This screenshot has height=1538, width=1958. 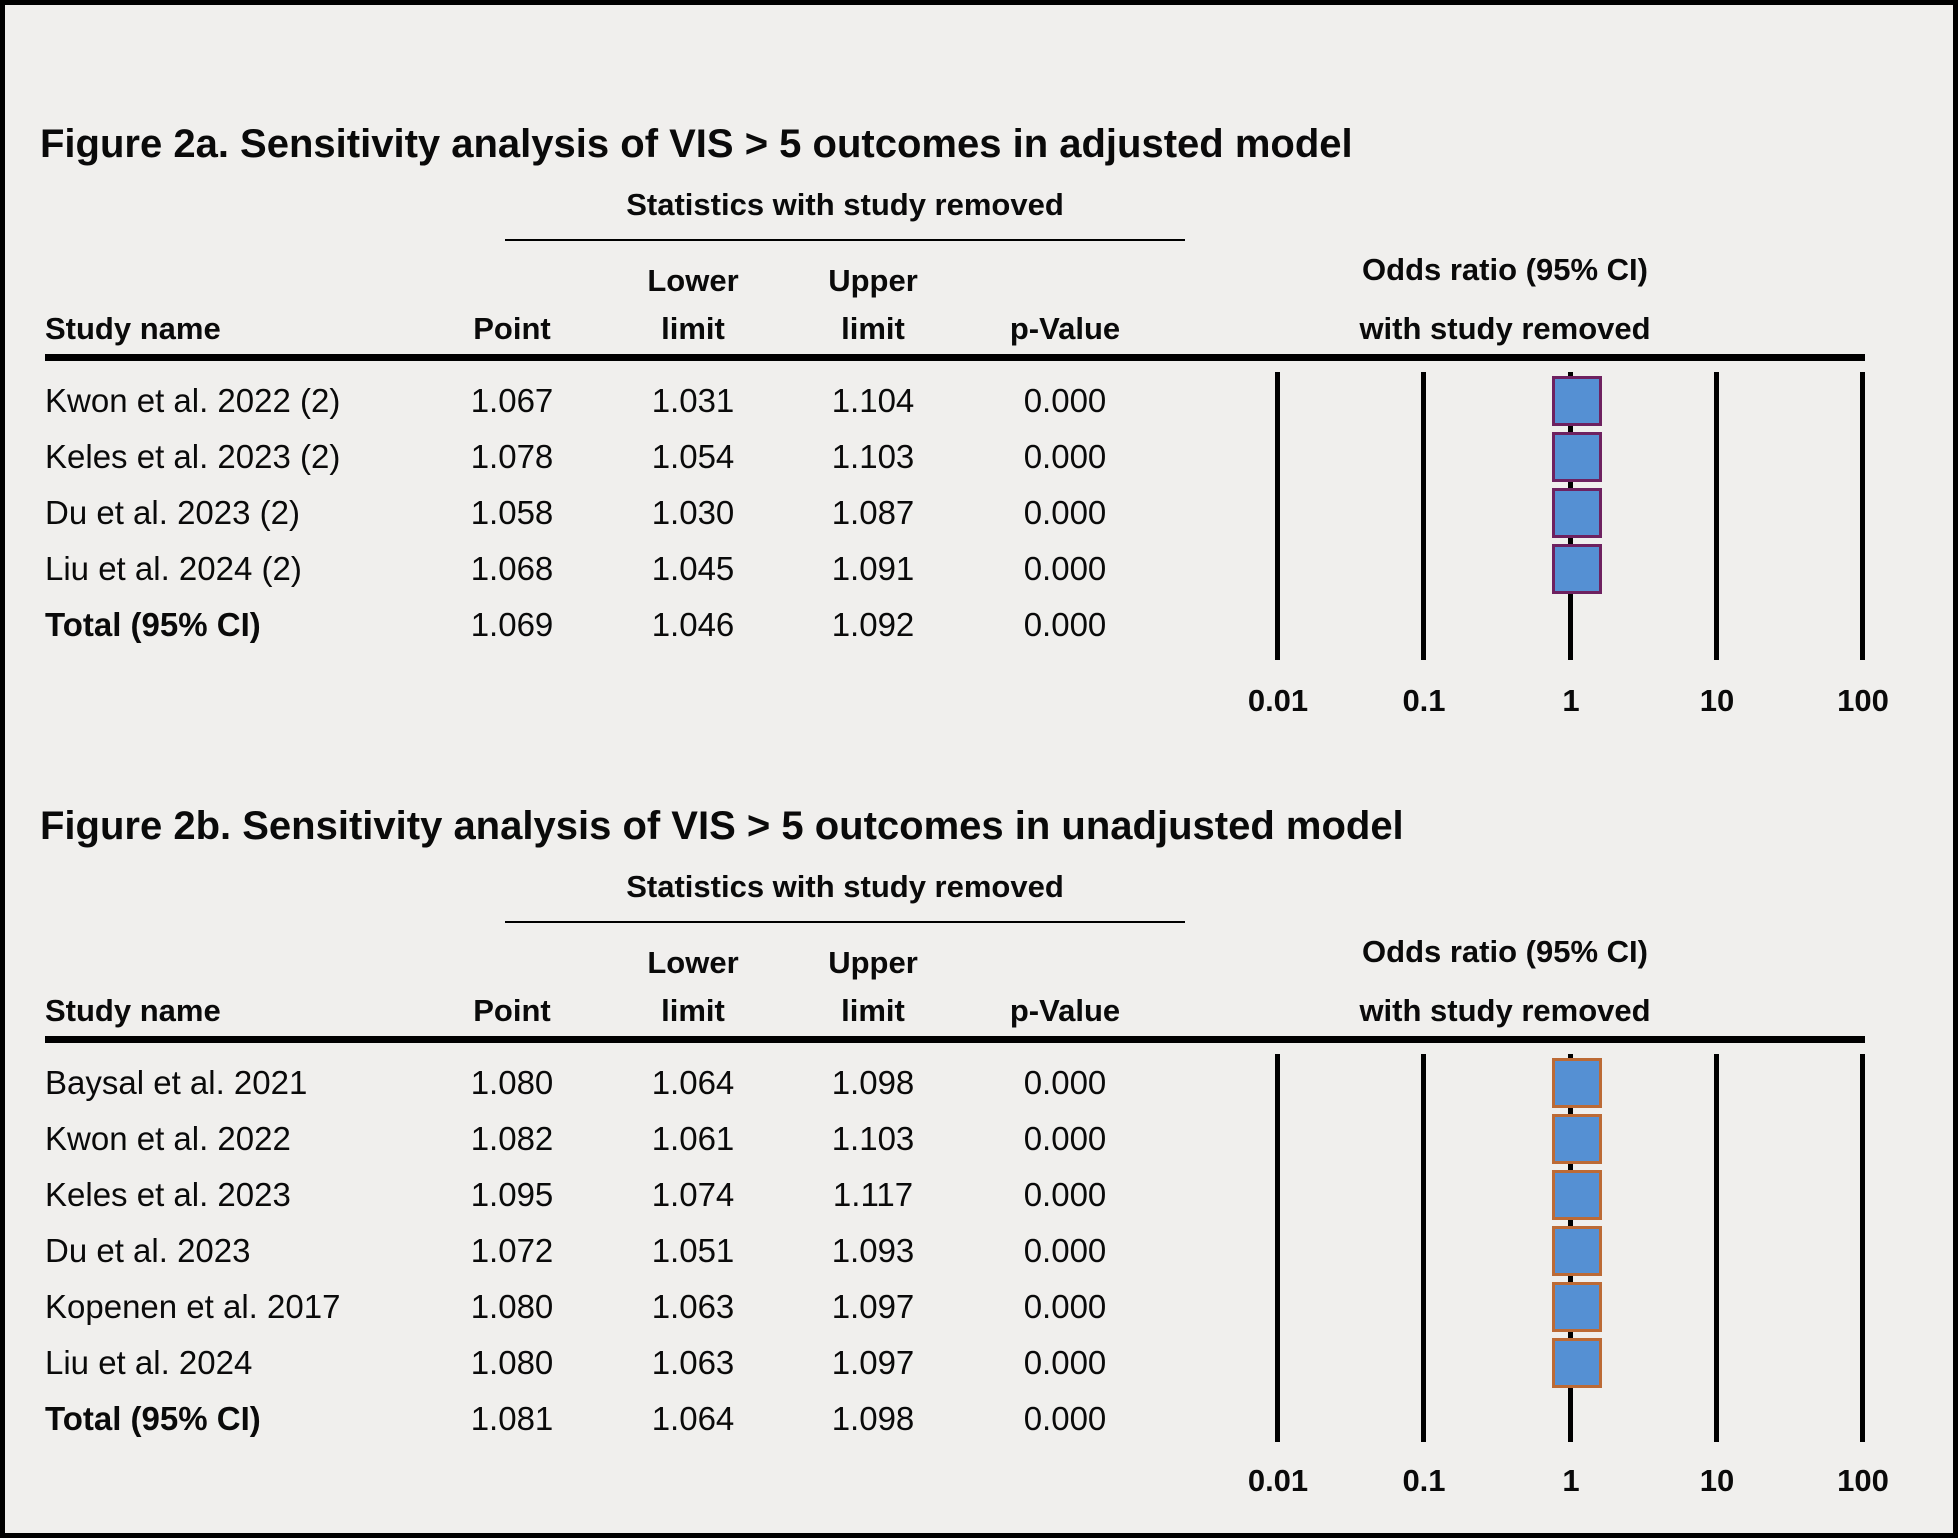 I want to click on table-row: Total (95% CI) 1.069 1.046 1.092 0.000, so click(x=979, y=625).